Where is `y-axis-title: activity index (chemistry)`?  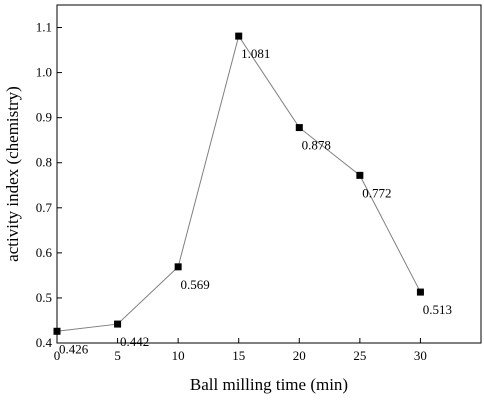 y-axis-title: activity index (chemistry) is located at coordinates (12, 174).